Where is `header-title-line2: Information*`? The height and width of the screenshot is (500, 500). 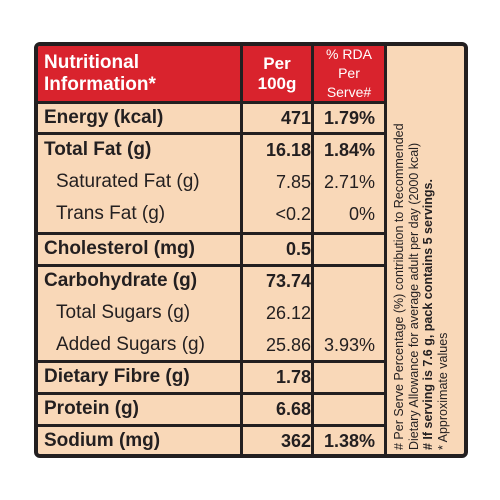
header-title-line2: Information* is located at coordinates (100, 84).